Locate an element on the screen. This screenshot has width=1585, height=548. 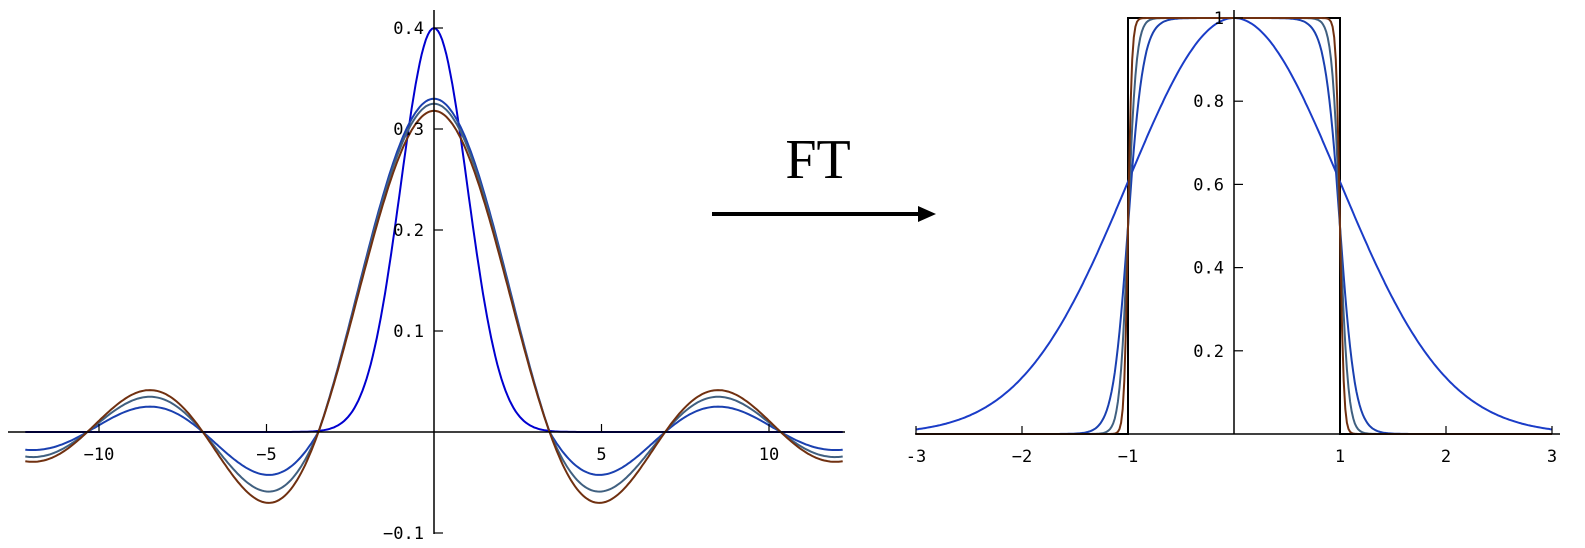
chart1-y-tick-label: 0.3 is located at coordinates (408, 130).